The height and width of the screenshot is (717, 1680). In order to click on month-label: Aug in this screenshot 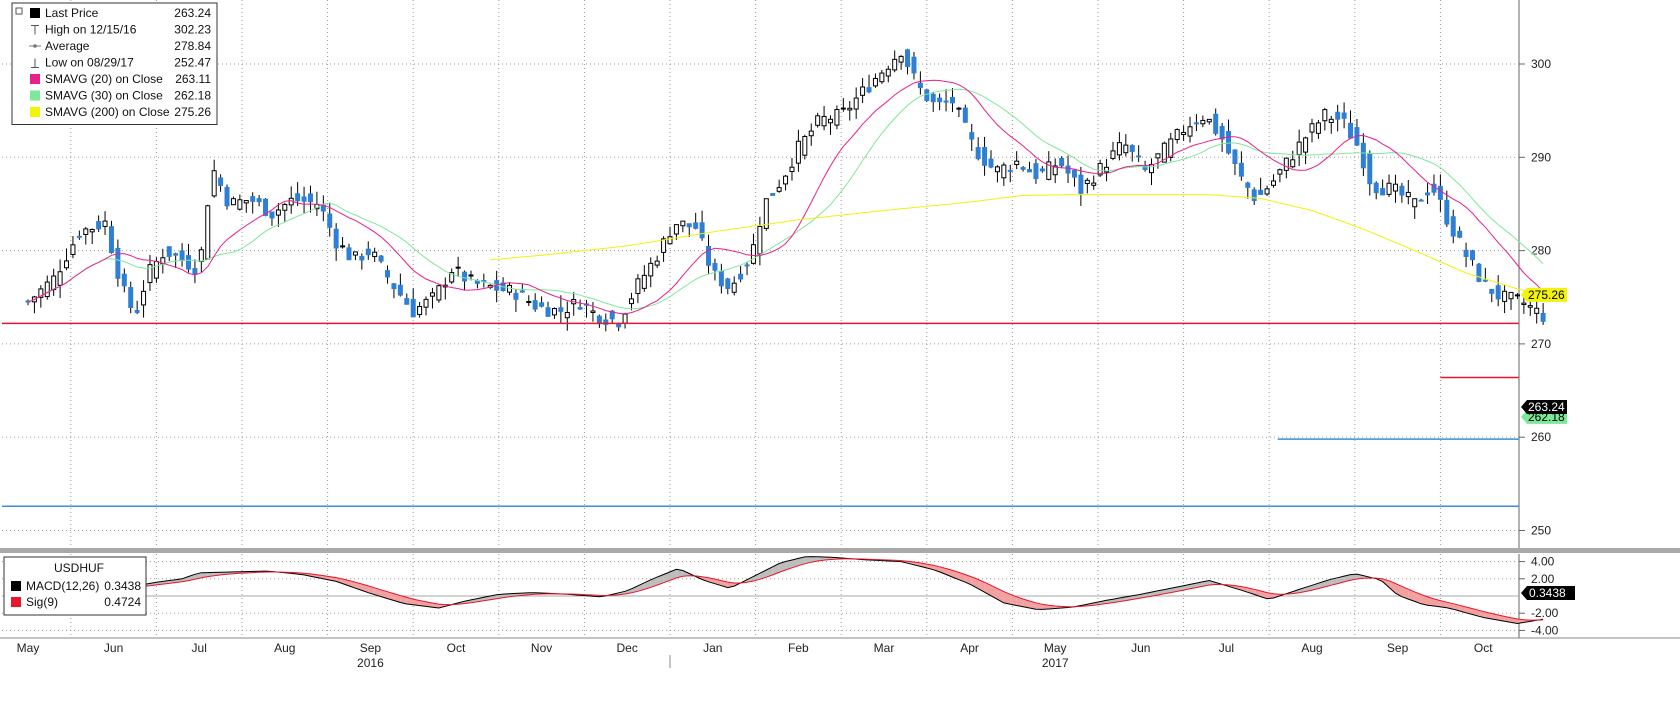, I will do `click(1311, 648)`.